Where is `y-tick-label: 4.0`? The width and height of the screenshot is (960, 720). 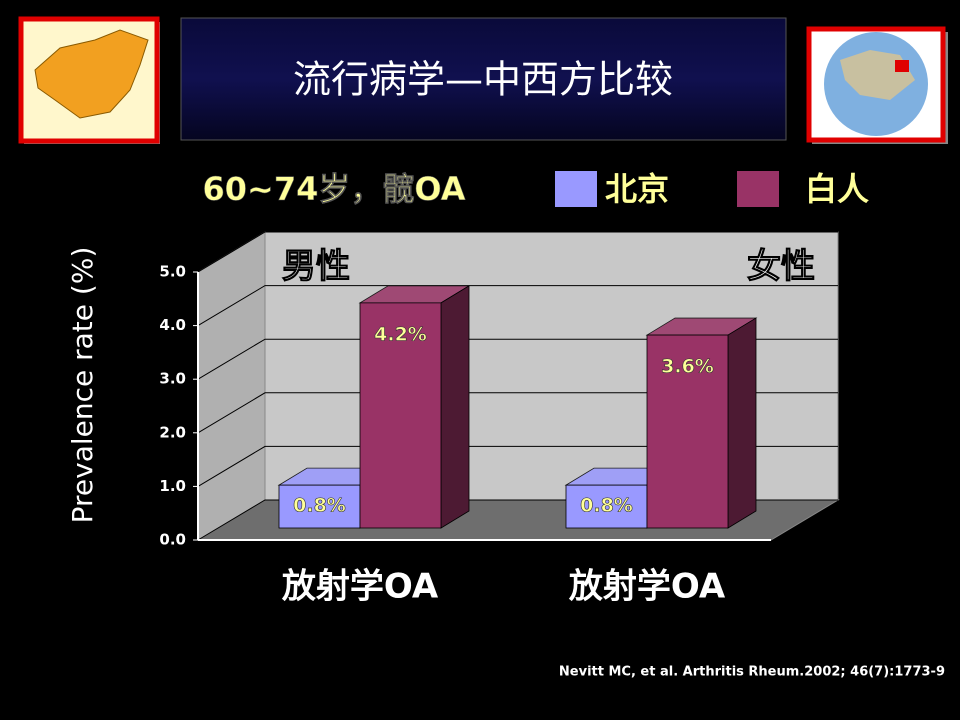 y-tick-label: 4.0 is located at coordinates (172, 325).